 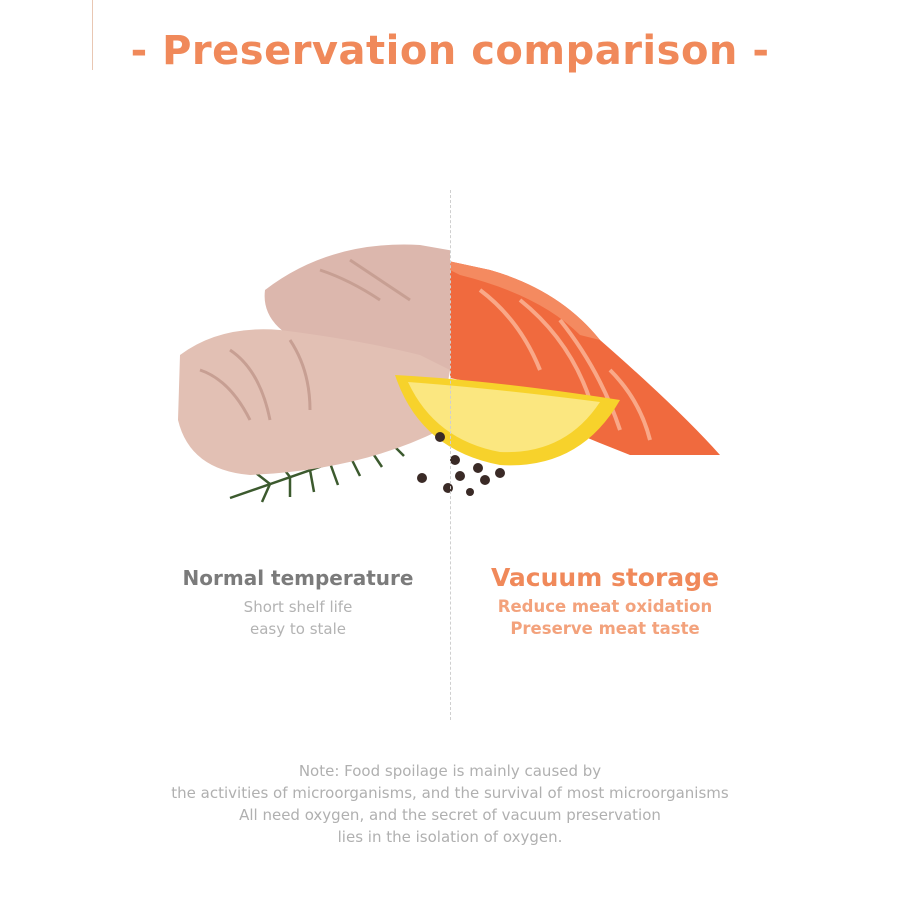 What do you see at coordinates (605, 577) in the screenshot?
I see `right-heading: Vacuum storage` at bounding box center [605, 577].